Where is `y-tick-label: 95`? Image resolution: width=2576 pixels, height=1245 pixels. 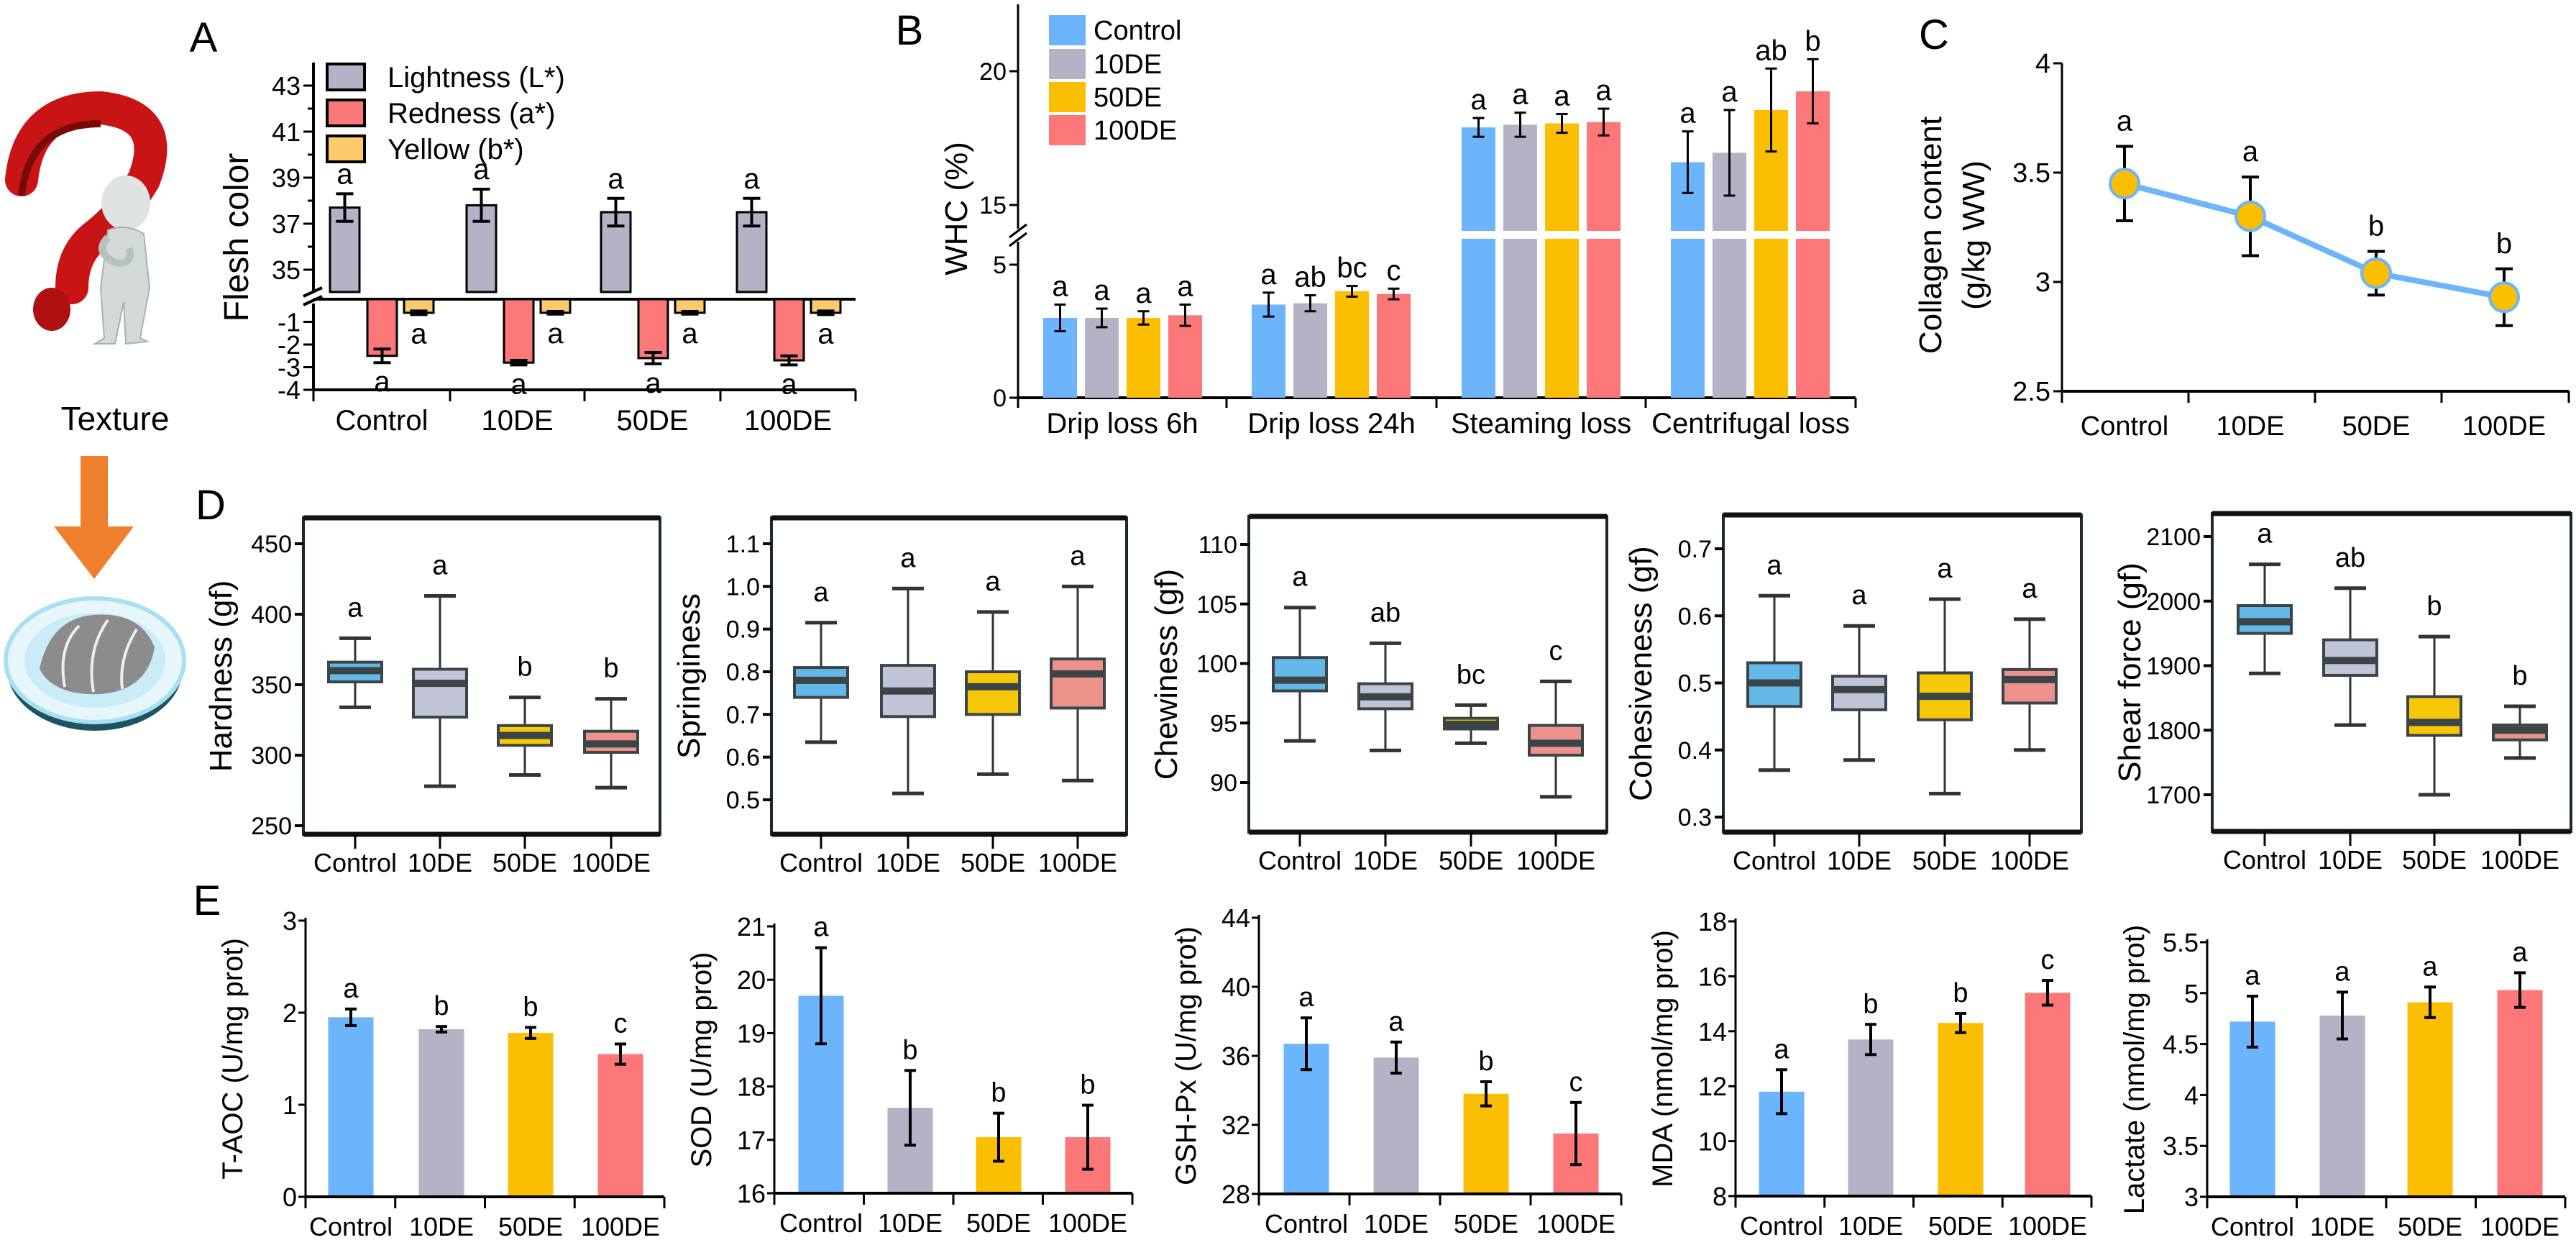 y-tick-label: 95 is located at coordinates (1223, 723).